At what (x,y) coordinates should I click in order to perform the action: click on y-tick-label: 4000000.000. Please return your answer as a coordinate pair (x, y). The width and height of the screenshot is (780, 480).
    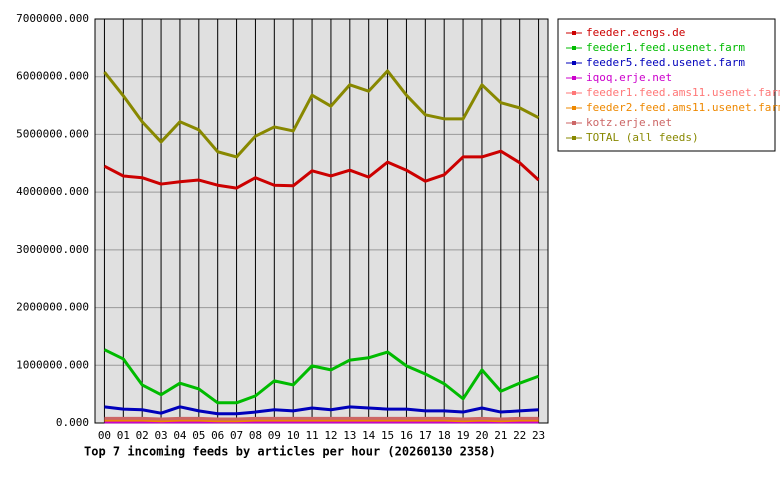
    Looking at the image, I should click on (52, 191).